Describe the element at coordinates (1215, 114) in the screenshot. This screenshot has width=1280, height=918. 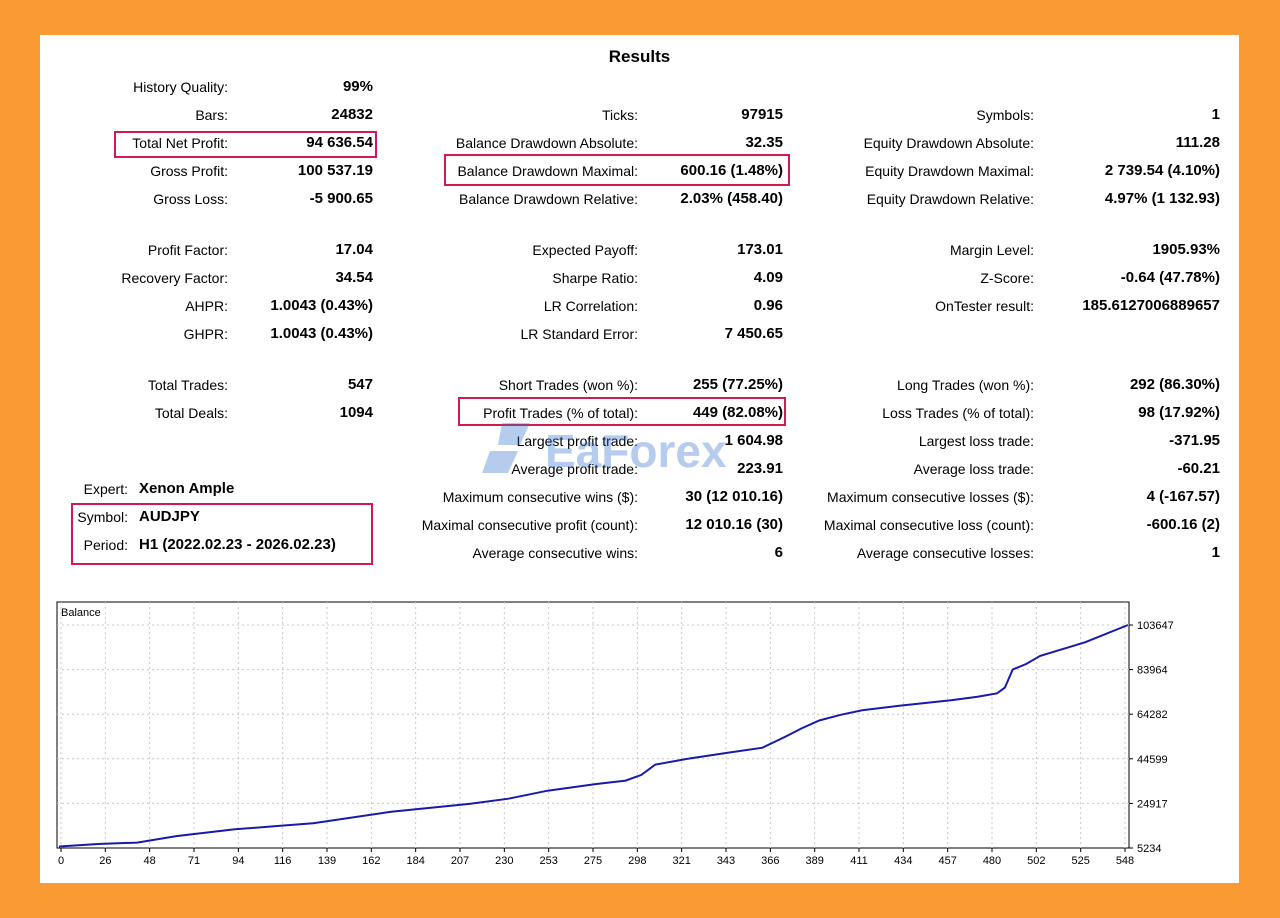
I see `symbols-value: 1` at that location.